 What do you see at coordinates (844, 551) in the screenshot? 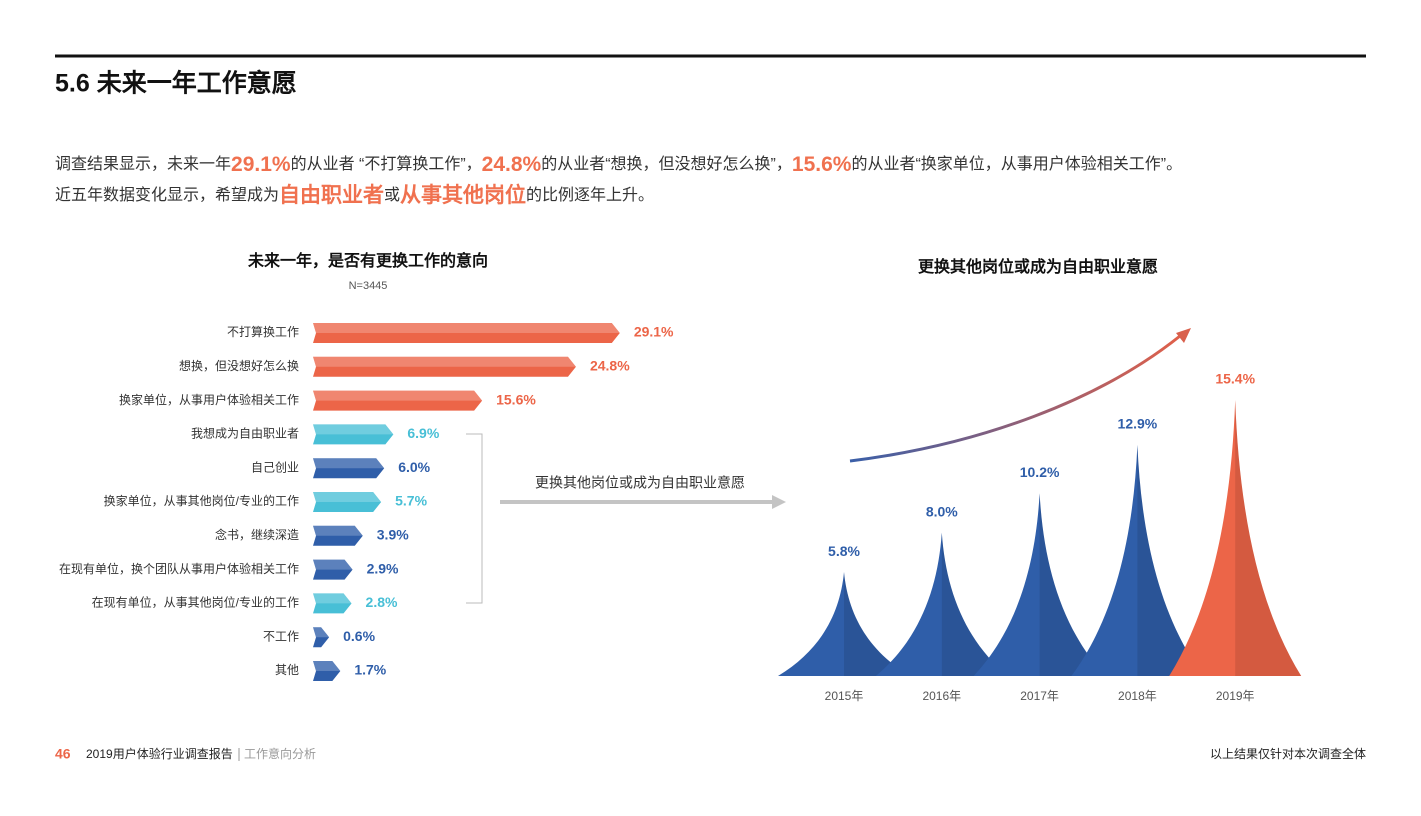
I see `value-label: 5.8%` at bounding box center [844, 551].